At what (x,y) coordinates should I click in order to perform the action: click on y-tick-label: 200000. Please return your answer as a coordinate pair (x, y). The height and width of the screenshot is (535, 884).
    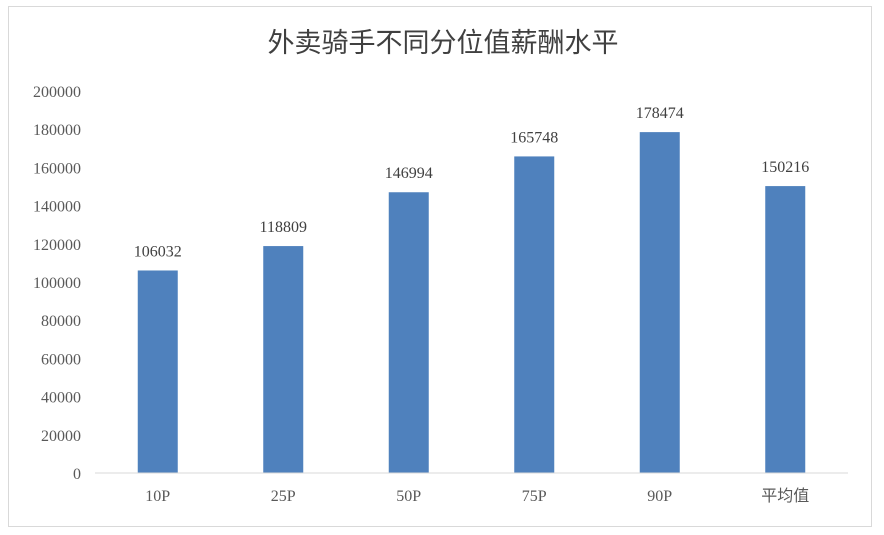
    Looking at the image, I should click on (57, 92).